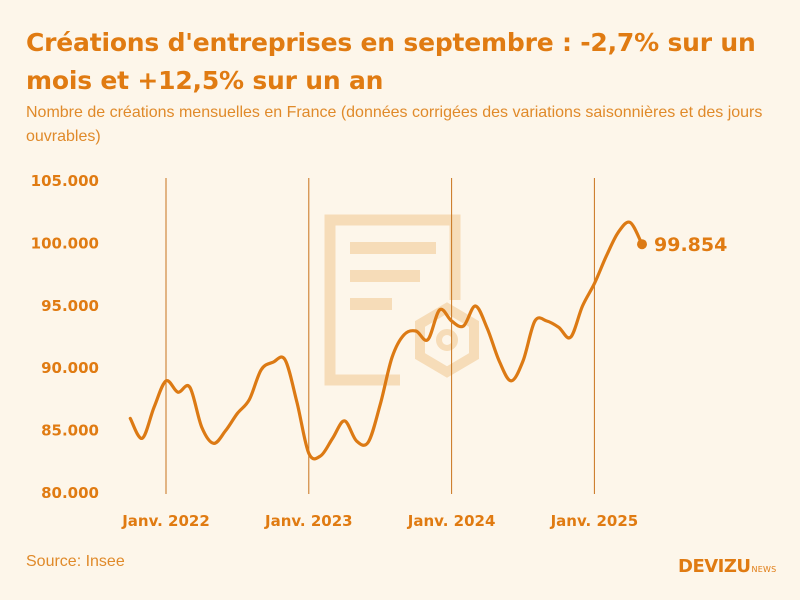 This screenshot has height=600, width=800. Describe the element at coordinates (451, 521) in the screenshot. I see `x-tick-label: Janv. 2024` at that location.